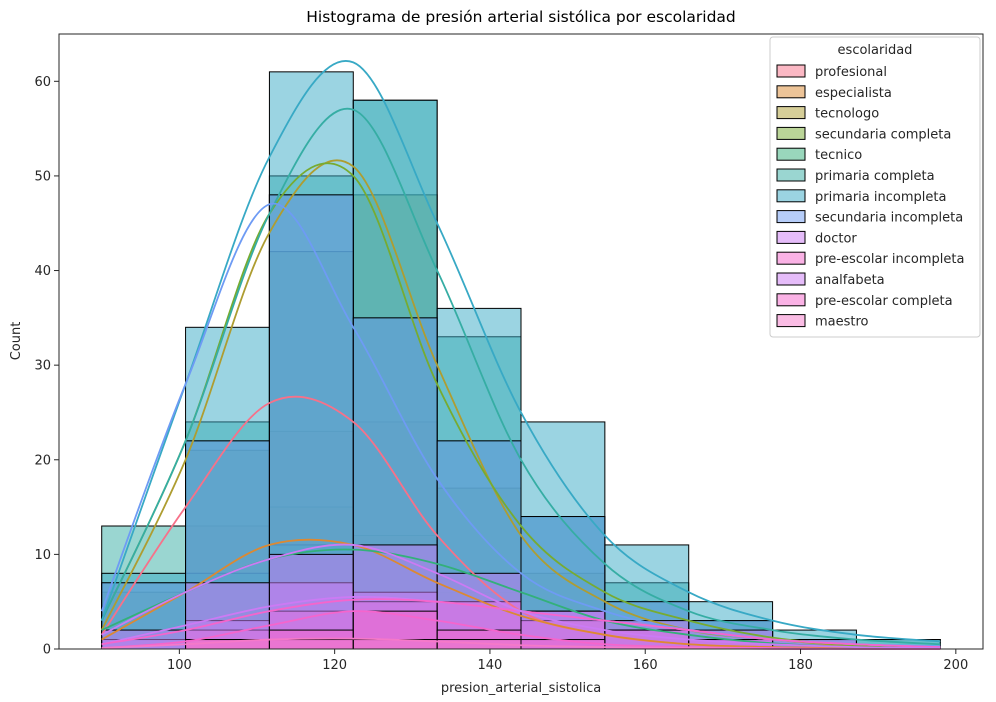  I want to click on y-tick-label: 60, so click(42, 82).